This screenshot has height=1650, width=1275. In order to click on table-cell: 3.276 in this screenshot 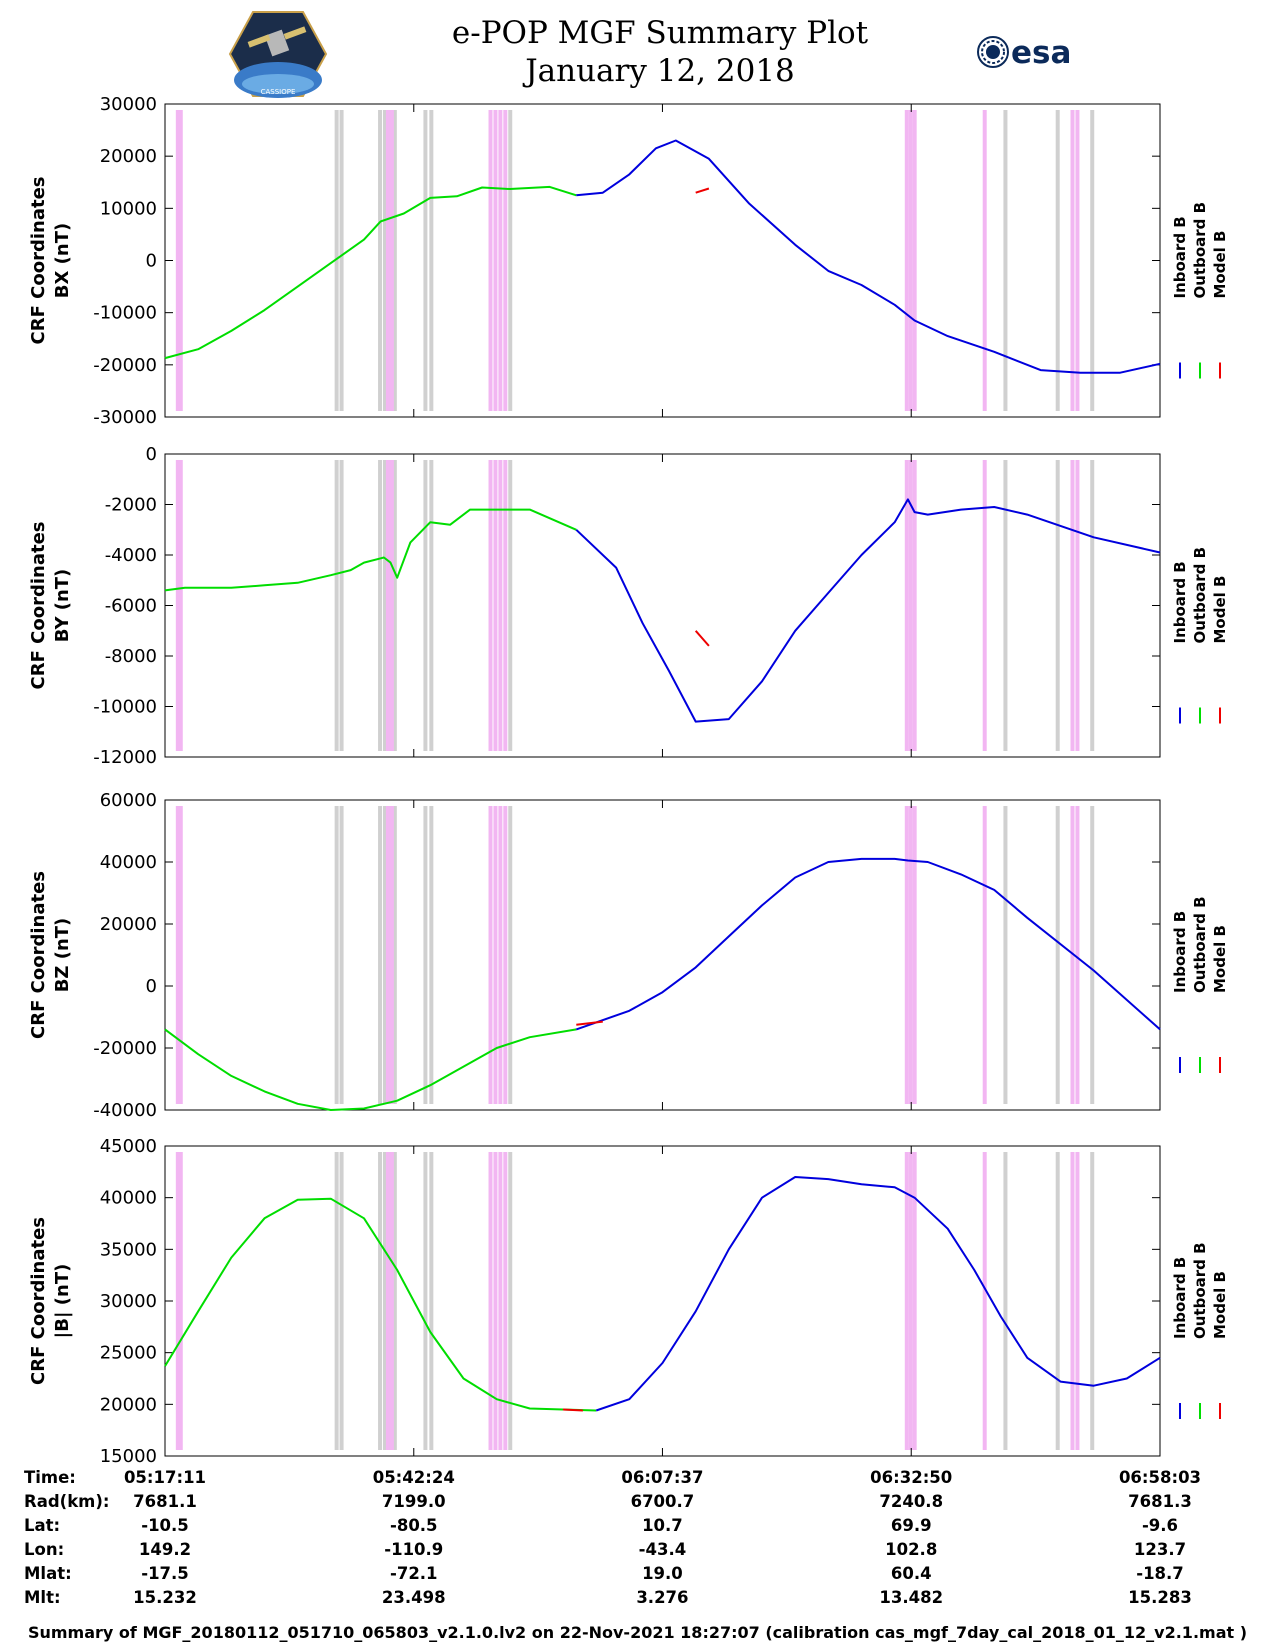, I will do `click(662, 1597)`.